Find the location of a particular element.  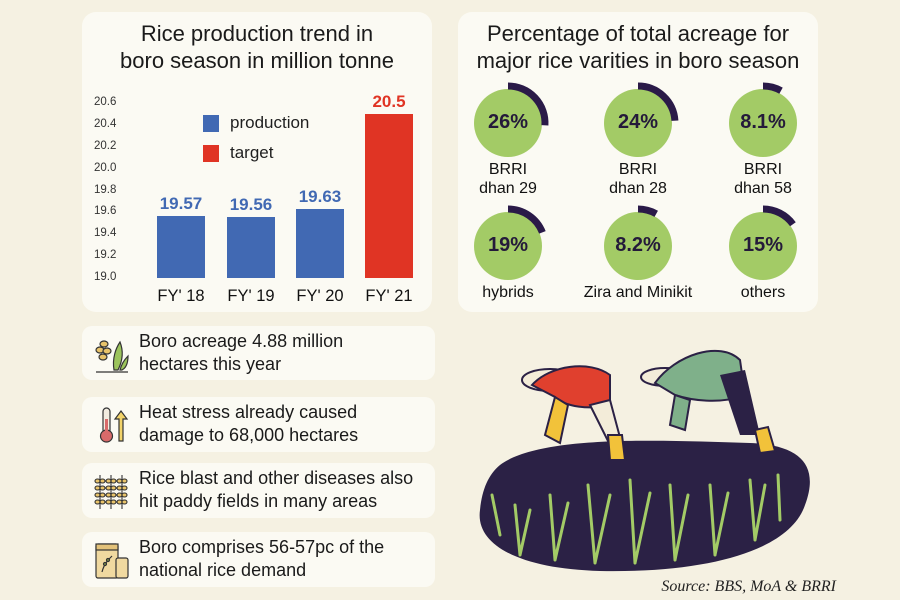

farmers-planting-illustration is located at coordinates (644, 461).